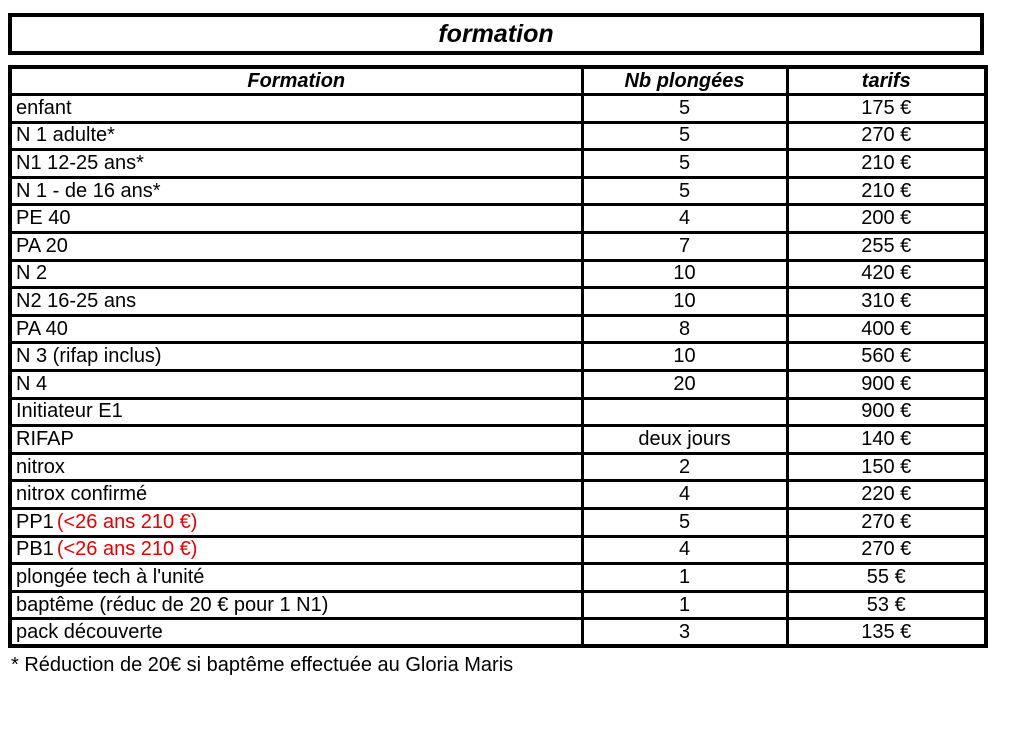  I want to click on column-header-tarifs: tarifs, so click(886, 81).